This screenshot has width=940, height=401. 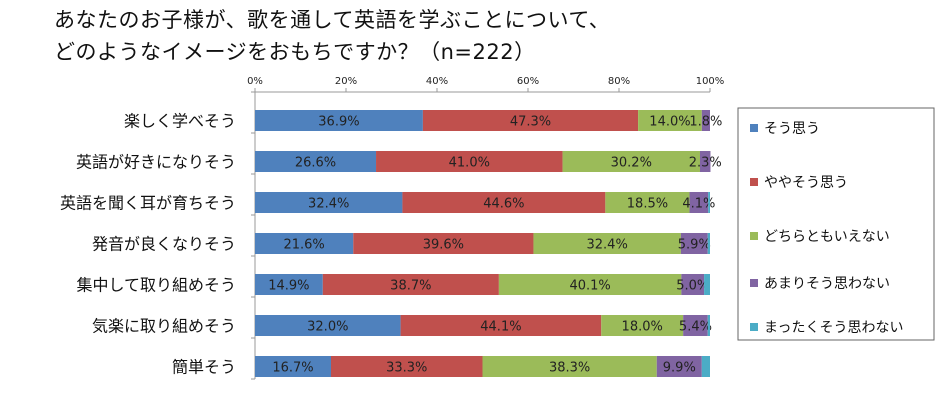 I want to click on data-label: 38.7%, so click(x=410, y=286).